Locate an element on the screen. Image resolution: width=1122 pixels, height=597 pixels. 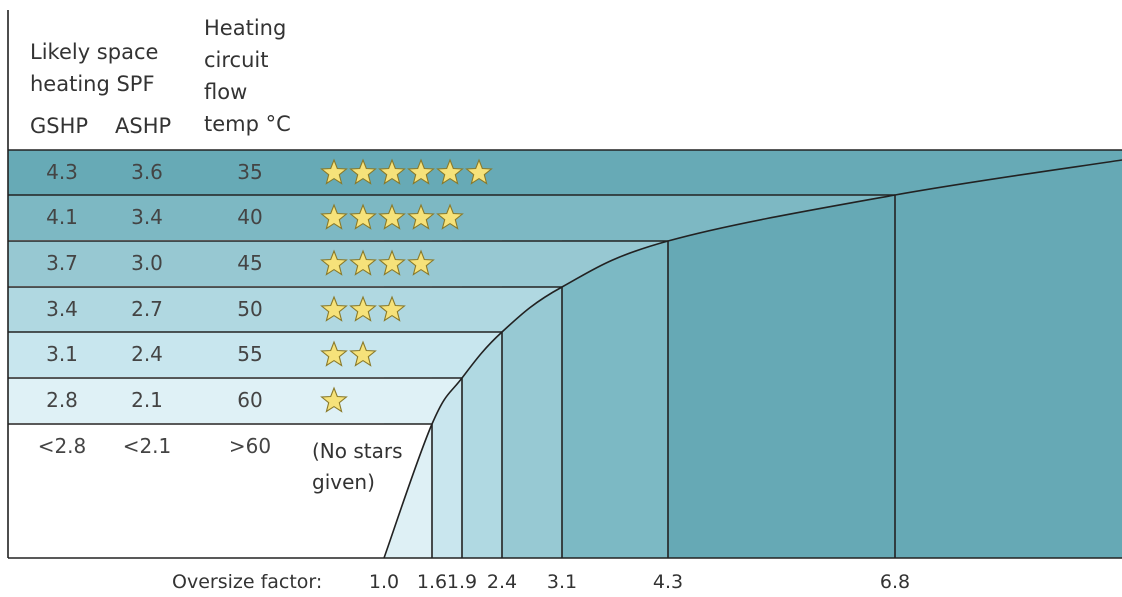
cell-gshp: 4.3 is located at coordinates (62, 172).